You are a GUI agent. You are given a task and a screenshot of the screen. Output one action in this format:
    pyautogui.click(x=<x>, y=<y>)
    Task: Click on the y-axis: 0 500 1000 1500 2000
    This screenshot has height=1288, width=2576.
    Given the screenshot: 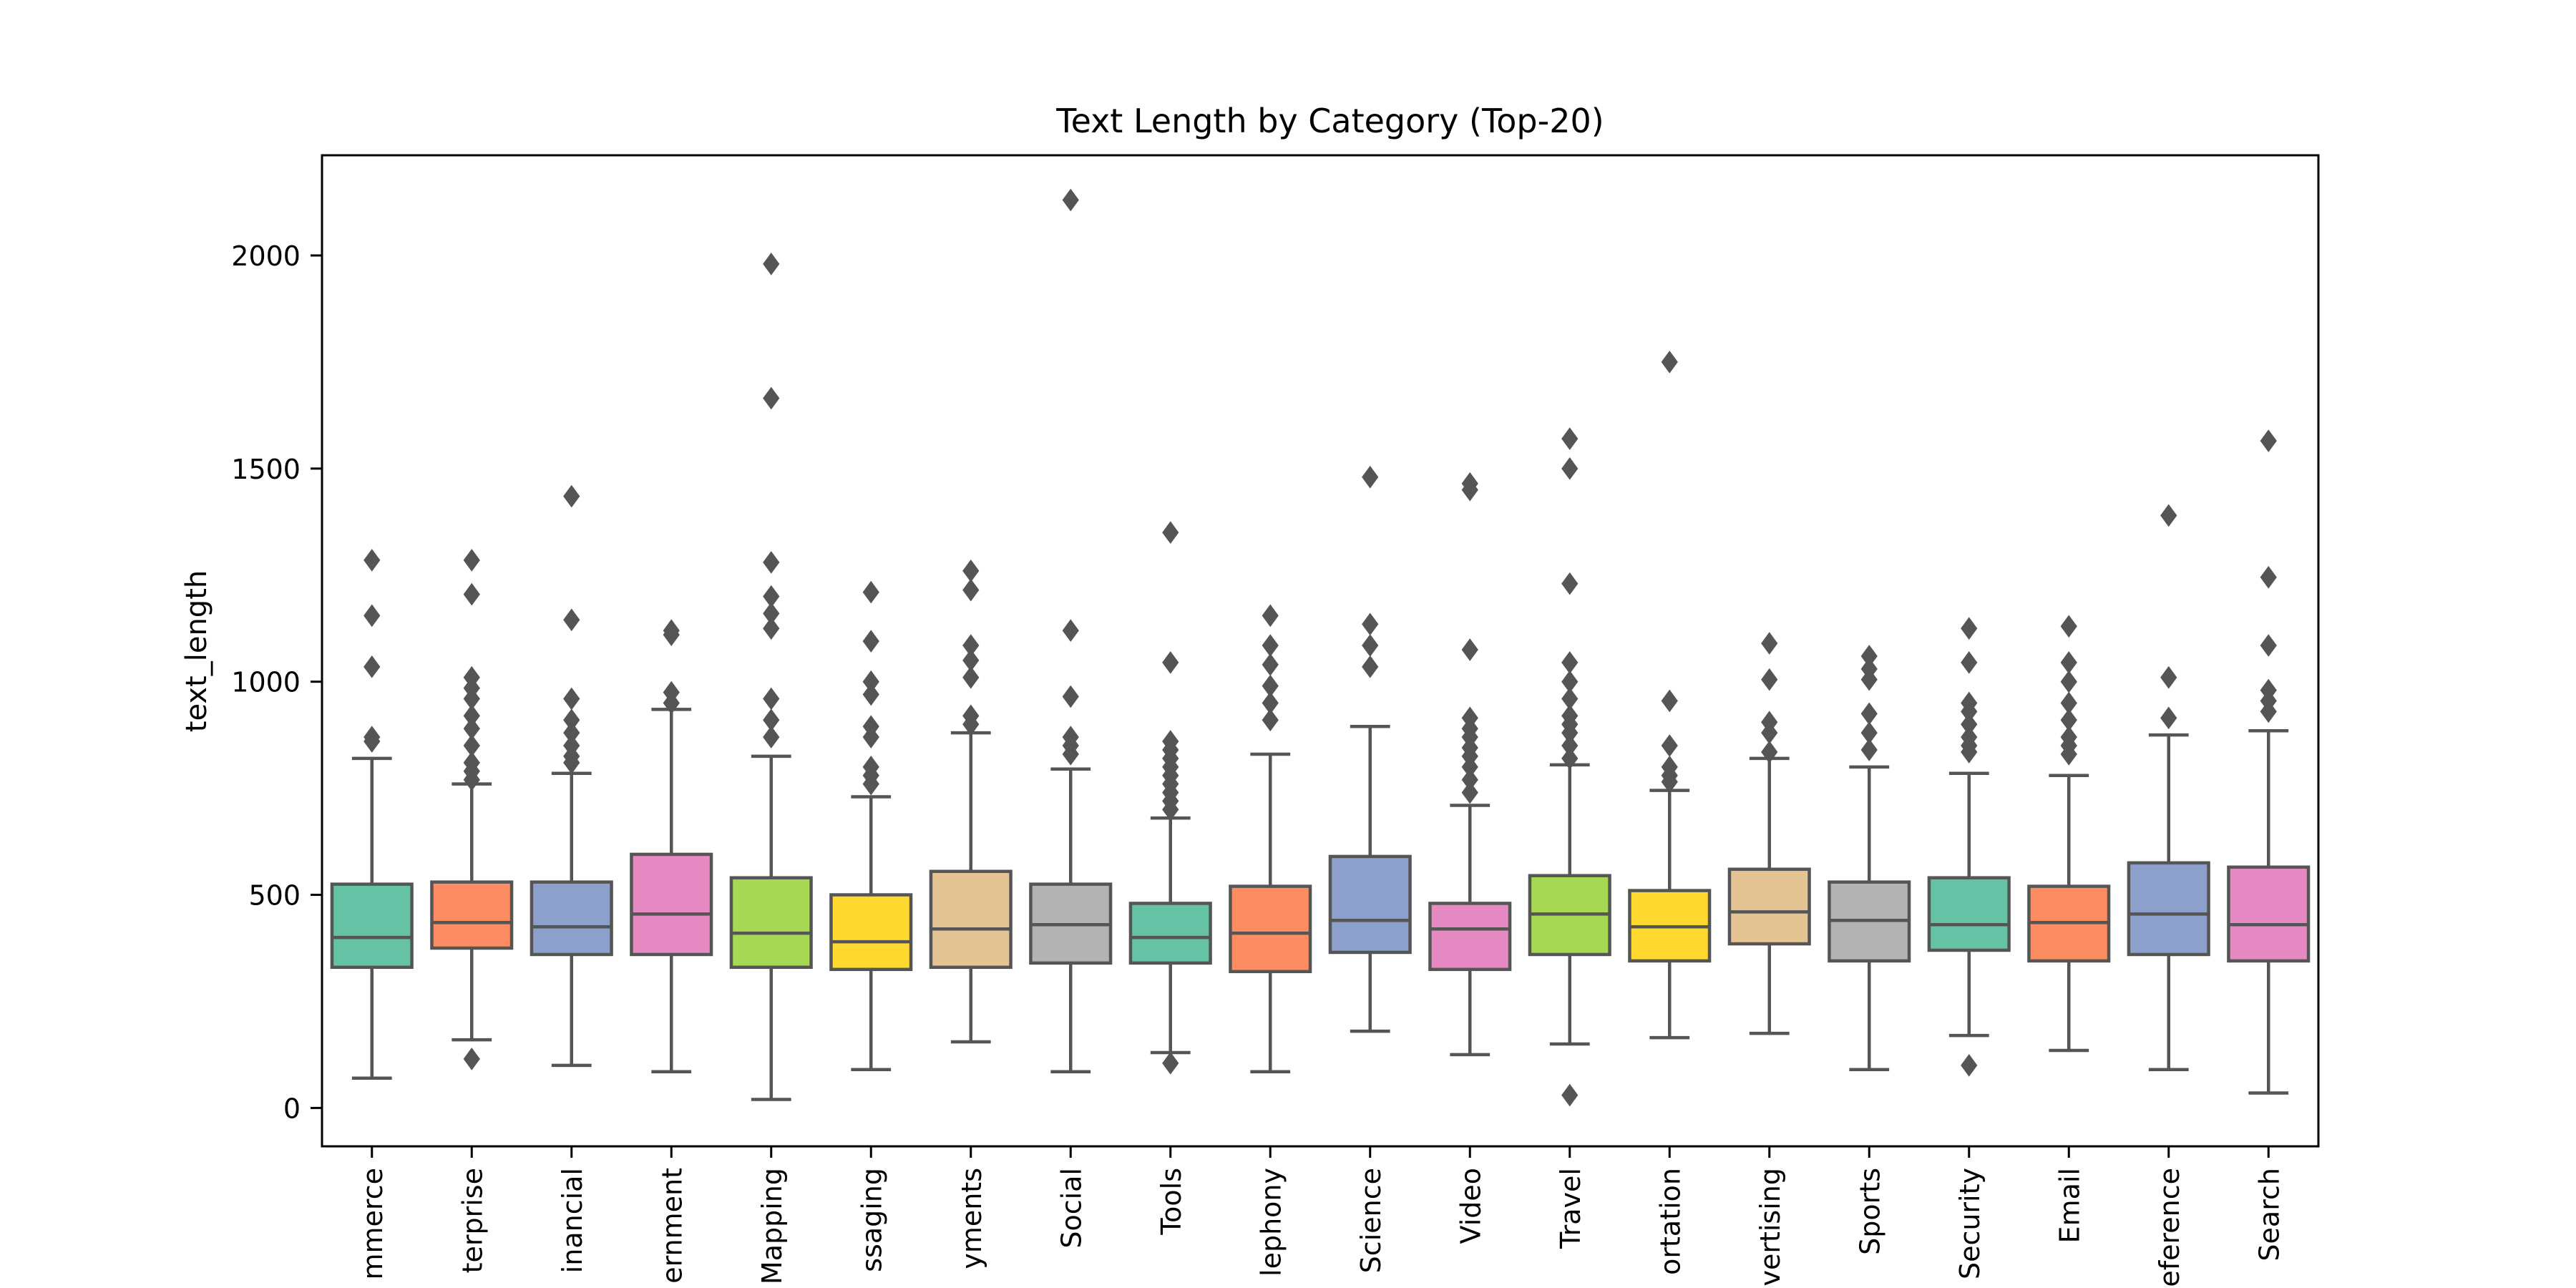 What is the action you would take?
    pyautogui.click(x=276, y=682)
    